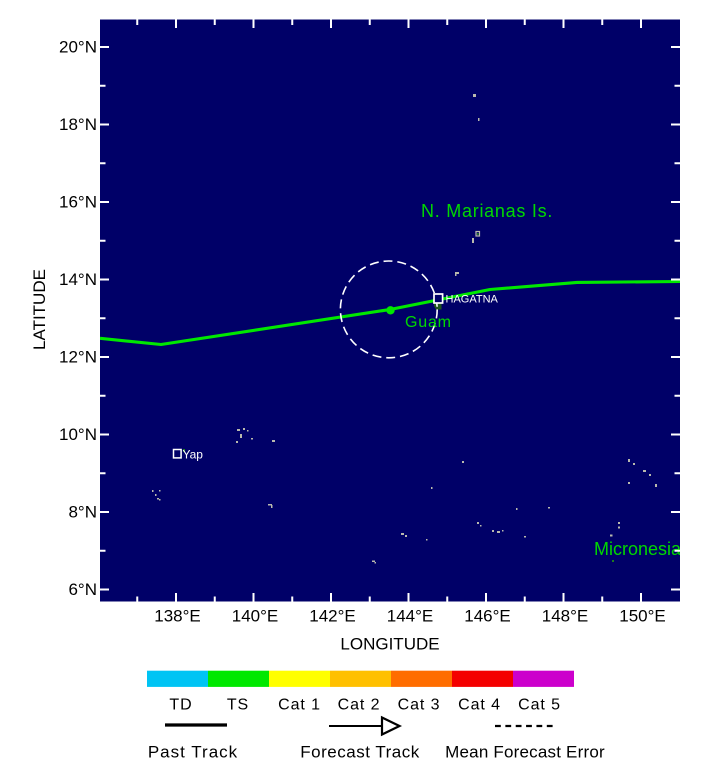  I want to click on svg-text: N. Marianas Is., so click(487, 211).